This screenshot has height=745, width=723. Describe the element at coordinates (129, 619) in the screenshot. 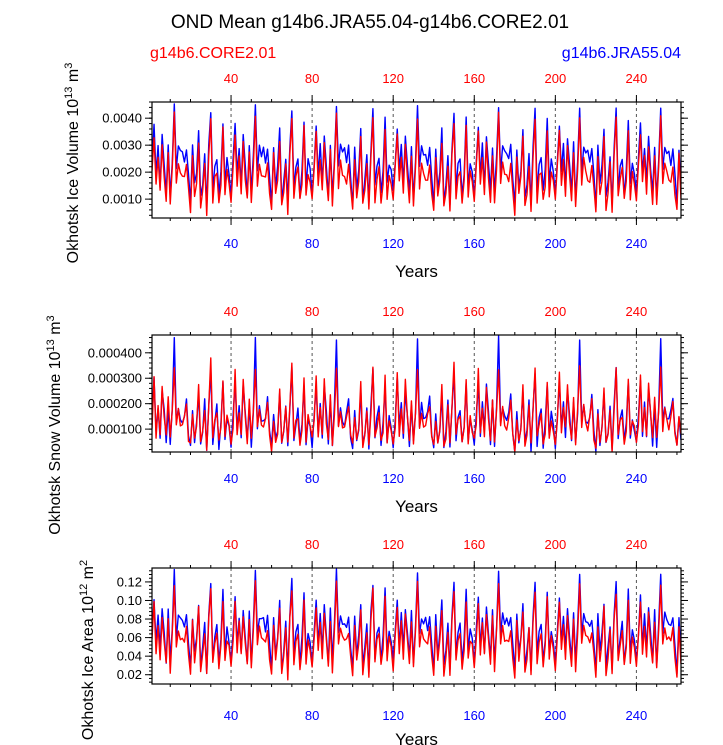

I see `y-tick-label: 0.08` at that location.